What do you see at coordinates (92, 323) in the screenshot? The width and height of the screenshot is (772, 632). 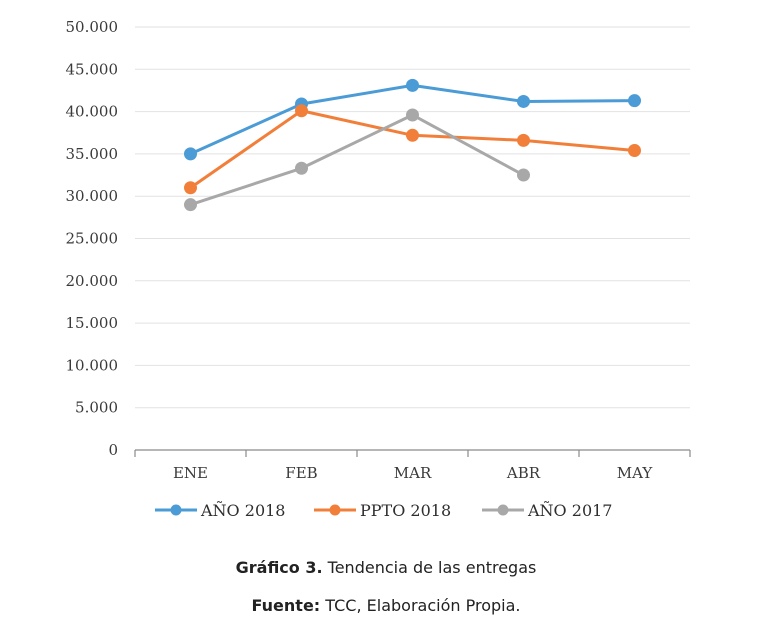 I see `y-tick-label: 15.000` at bounding box center [92, 323].